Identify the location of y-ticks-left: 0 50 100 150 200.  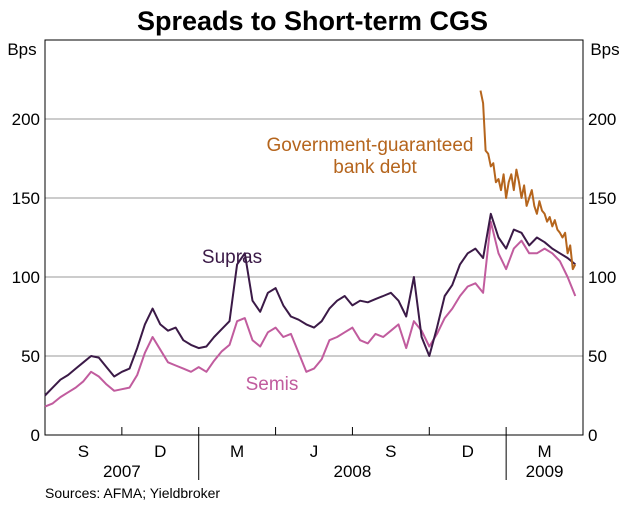
(26, 277).